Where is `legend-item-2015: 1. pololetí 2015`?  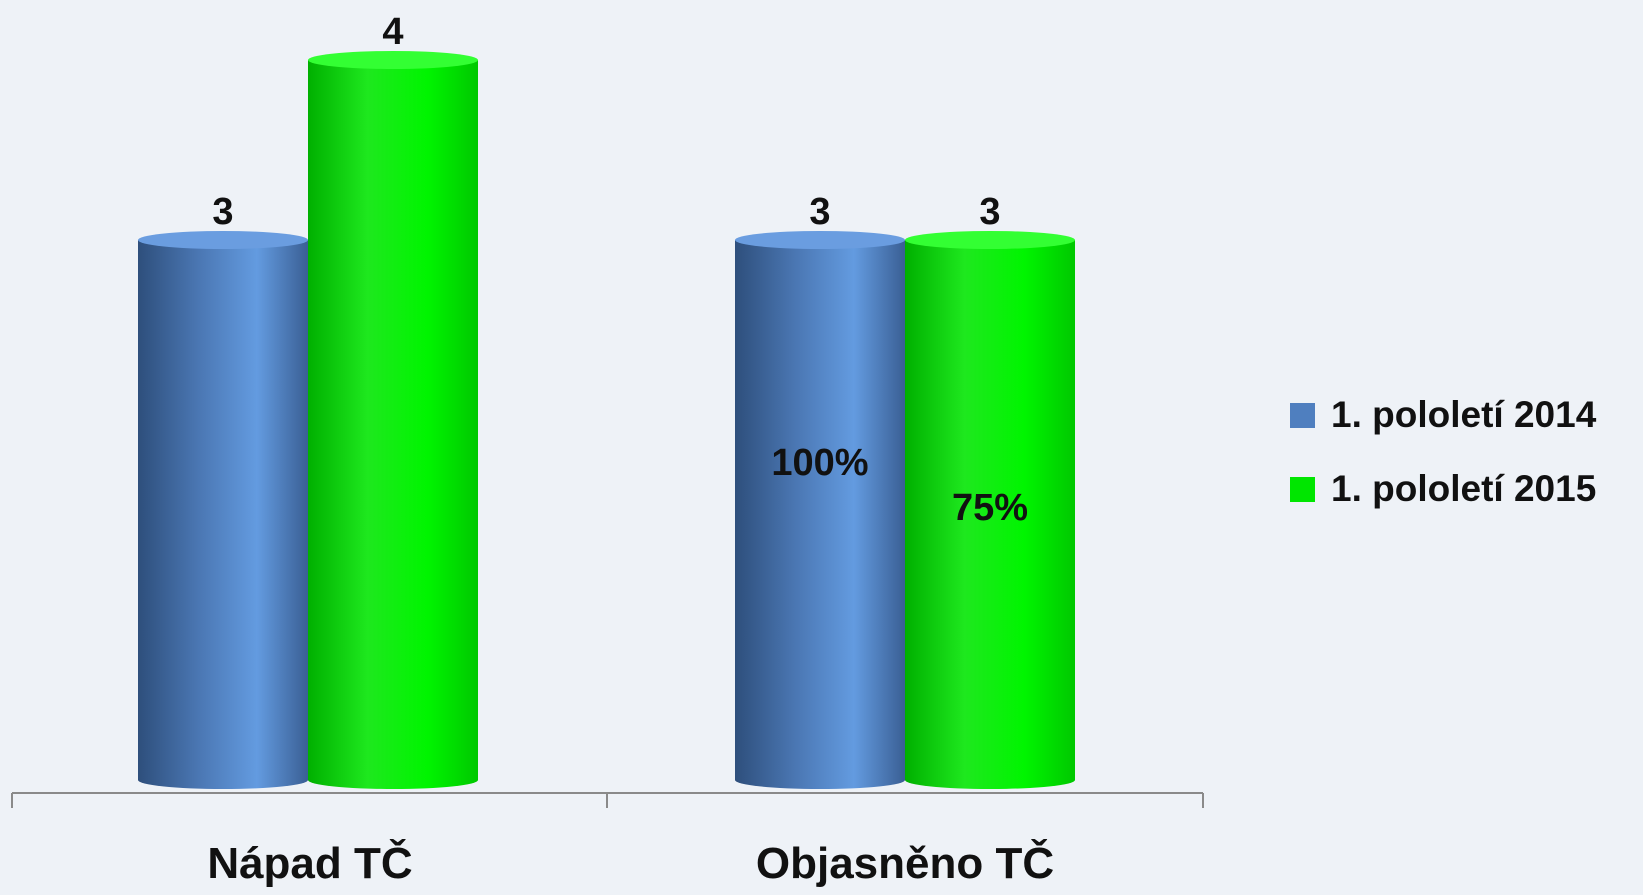
legend-item-2015: 1. pololetí 2015 is located at coordinates (1443, 488).